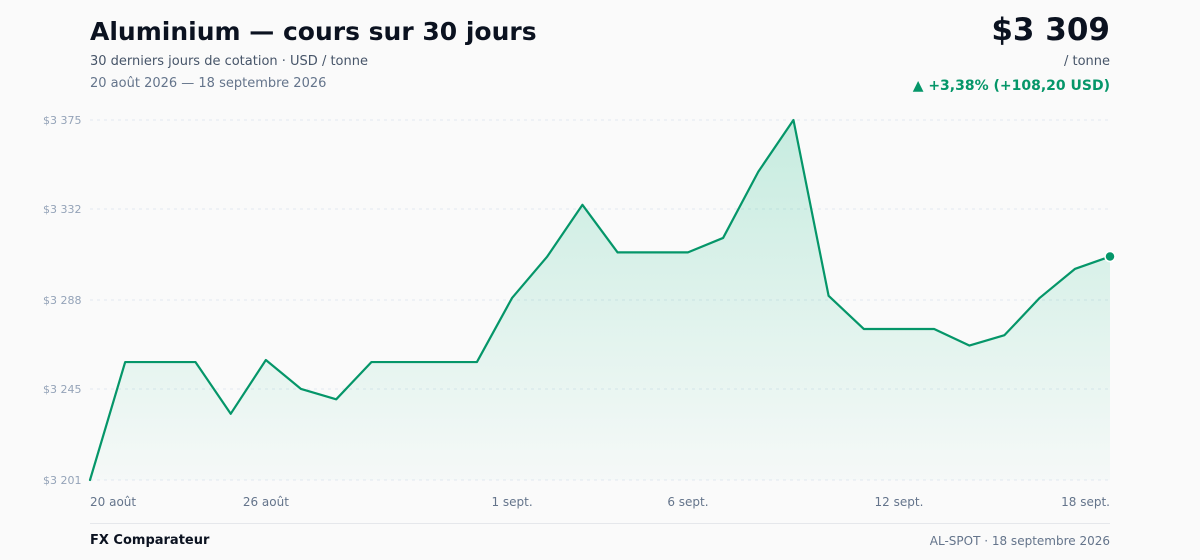  Describe the element at coordinates (313, 31) in the screenshot. I see `chart-title: Aluminium — cours sur 30 jours` at that location.